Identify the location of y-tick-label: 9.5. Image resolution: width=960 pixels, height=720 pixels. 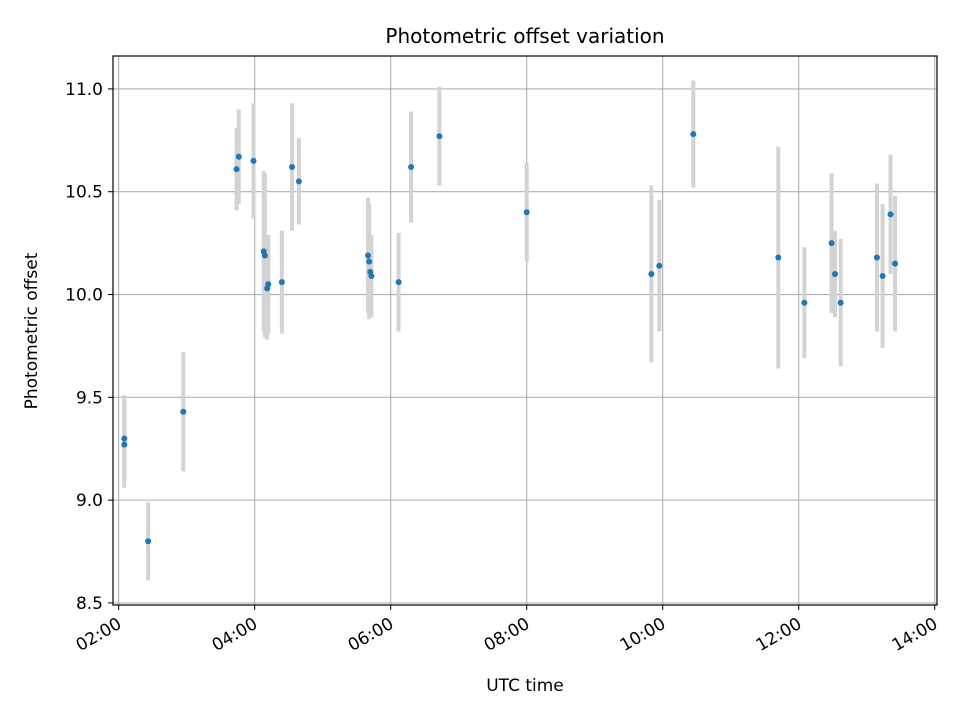
(89, 398).